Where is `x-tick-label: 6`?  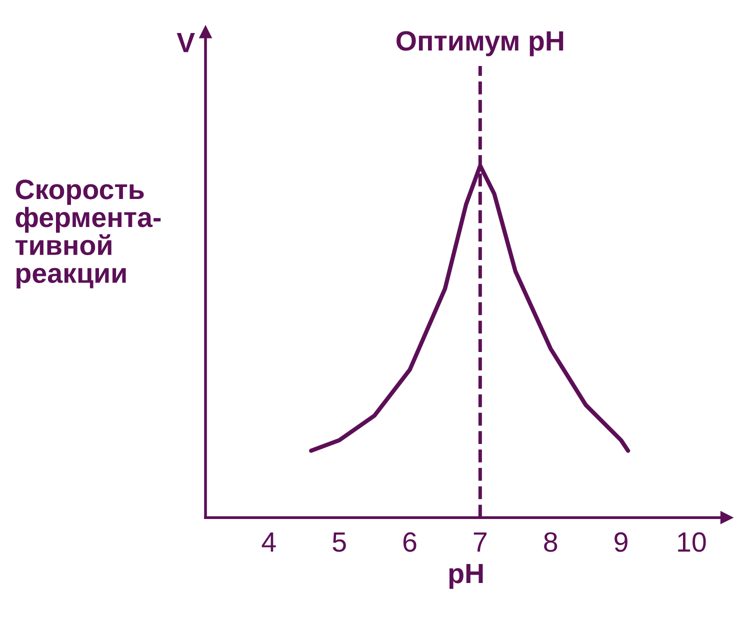
x-tick-label: 6 is located at coordinates (409, 542).